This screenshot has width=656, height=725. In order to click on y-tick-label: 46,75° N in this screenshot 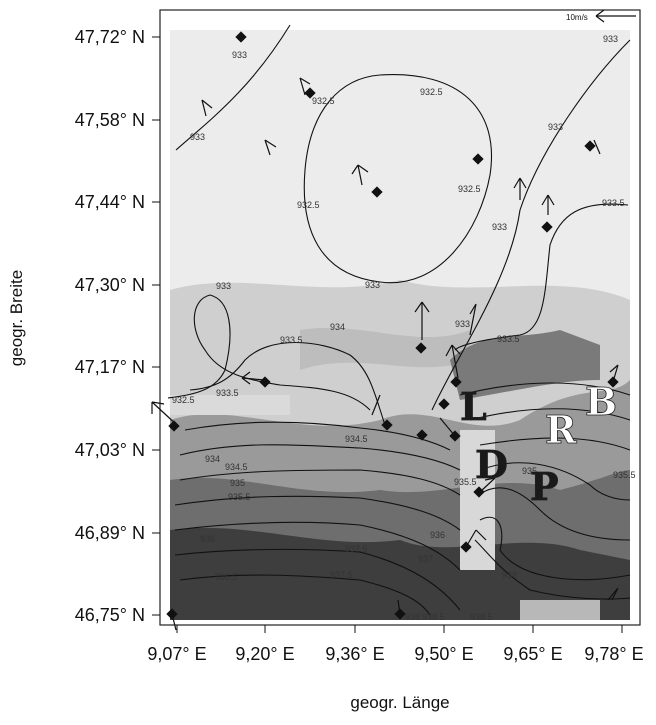, I will do `click(110, 615)`.